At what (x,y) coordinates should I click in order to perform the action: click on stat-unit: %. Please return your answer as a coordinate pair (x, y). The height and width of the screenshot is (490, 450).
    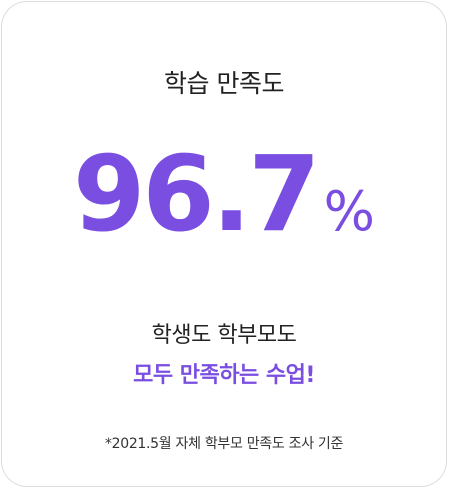
    Looking at the image, I should click on (349, 211).